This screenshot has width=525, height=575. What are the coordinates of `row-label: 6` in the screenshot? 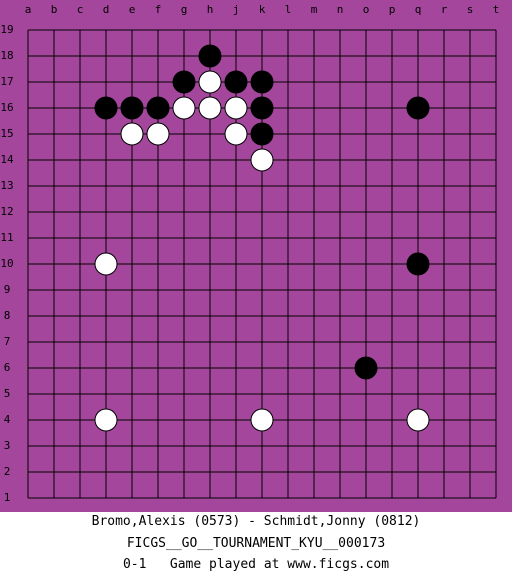 It's located at (7, 367).